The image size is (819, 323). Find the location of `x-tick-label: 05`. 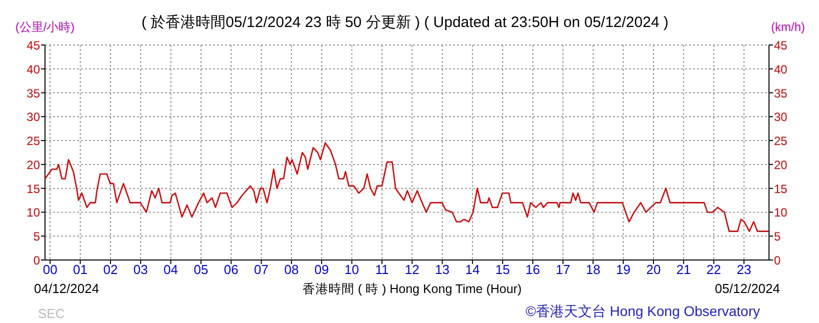

x-tick-label: 05 is located at coordinates (201, 269).